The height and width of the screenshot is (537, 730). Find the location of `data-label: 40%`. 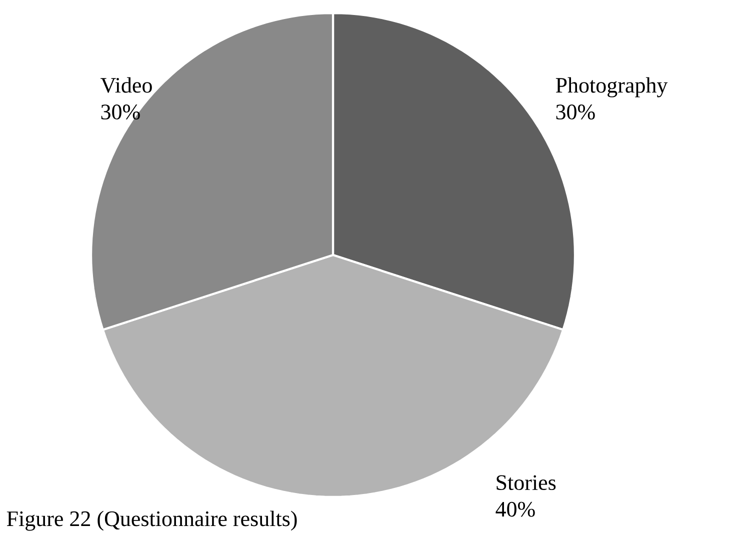

data-label: 40% is located at coordinates (515, 509).